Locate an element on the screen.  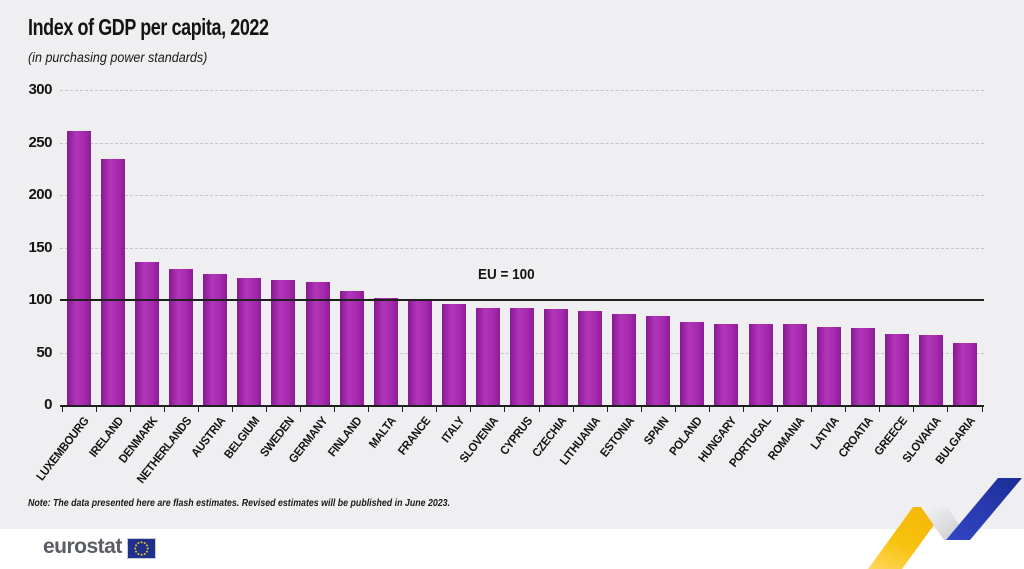
bar-romania is located at coordinates (794, 364).